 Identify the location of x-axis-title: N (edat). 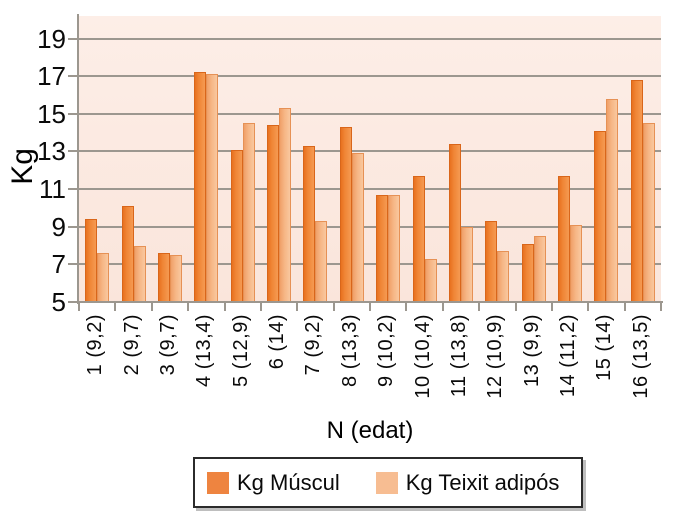
(370, 430).